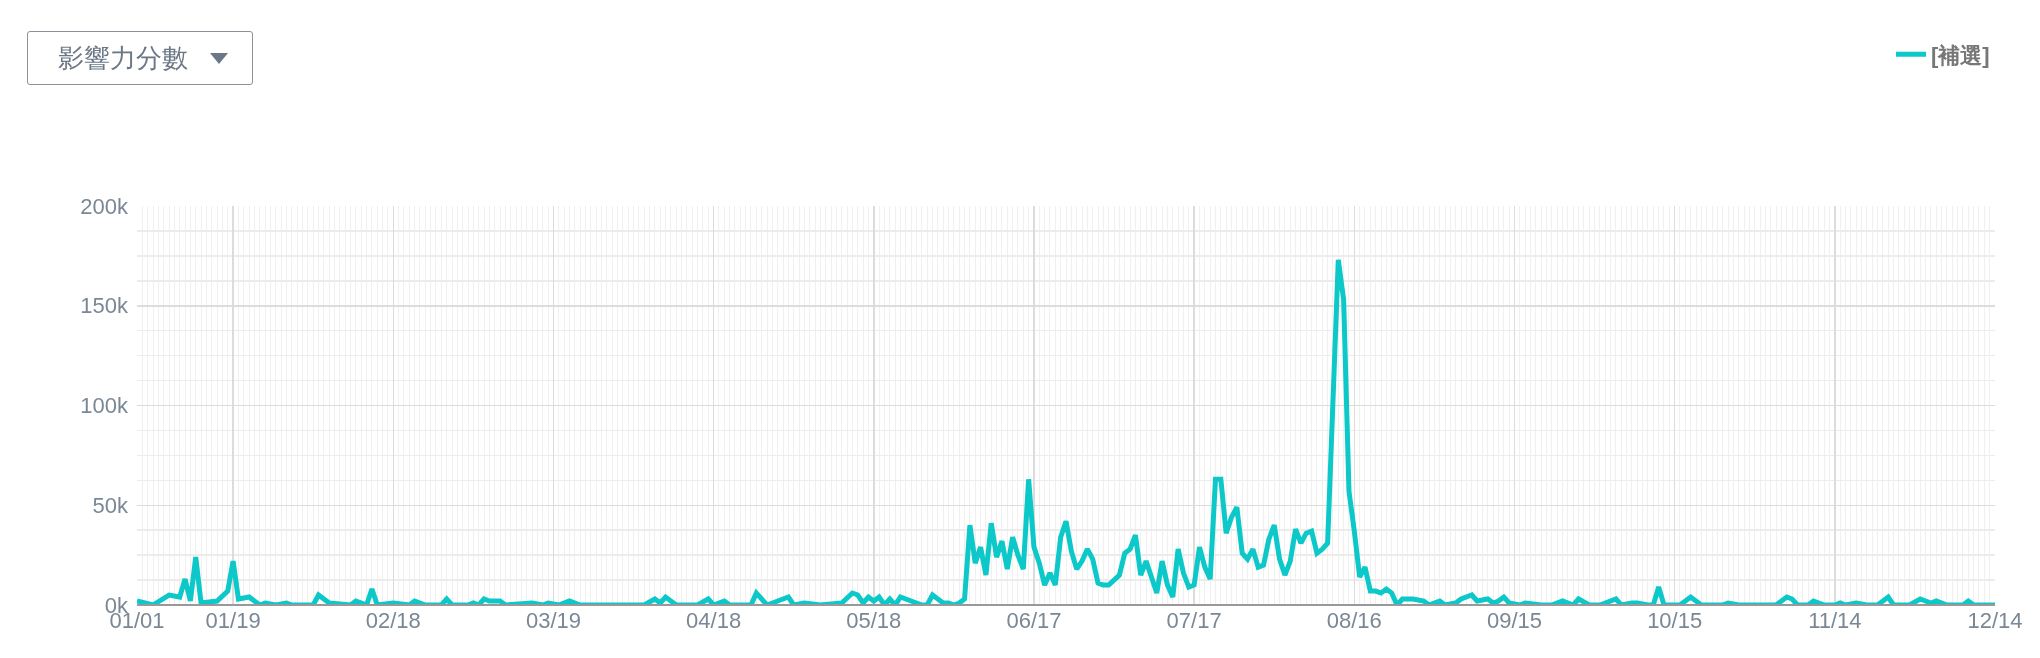 The width and height of the screenshot is (2040, 658). I want to click on y-tick-label: 200k, so click(104, 206).